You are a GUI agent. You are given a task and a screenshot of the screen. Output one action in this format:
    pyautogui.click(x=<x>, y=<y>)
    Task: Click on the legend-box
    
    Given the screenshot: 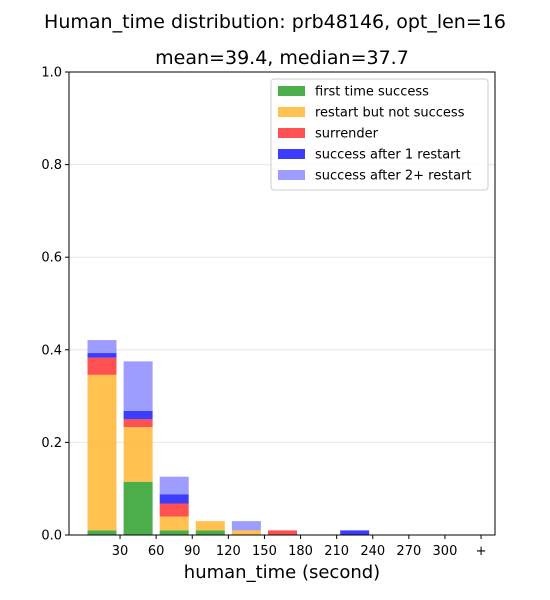 What is the action you would take?
    pyautogui.click(x=379, y=134)
    